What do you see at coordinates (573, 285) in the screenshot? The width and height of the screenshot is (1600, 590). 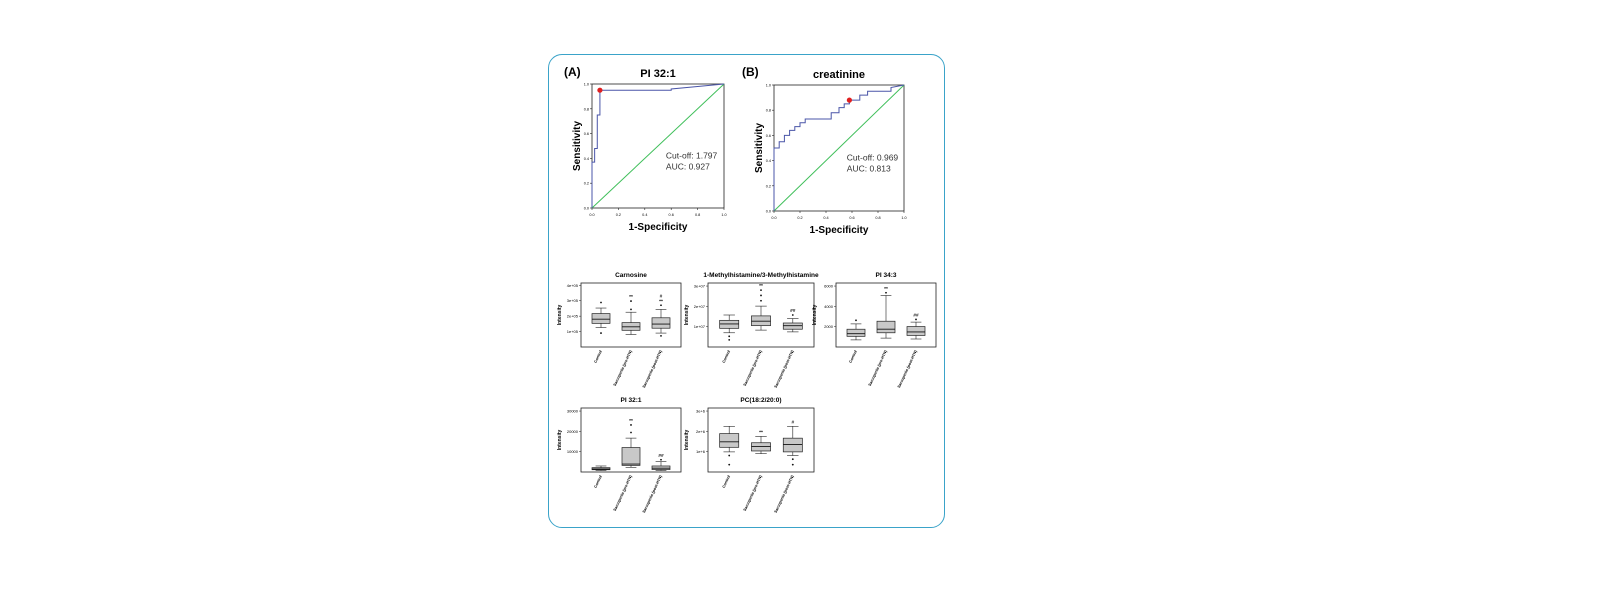 I see `y-tick-label: 4e+05` at bounding box center [573, 285].